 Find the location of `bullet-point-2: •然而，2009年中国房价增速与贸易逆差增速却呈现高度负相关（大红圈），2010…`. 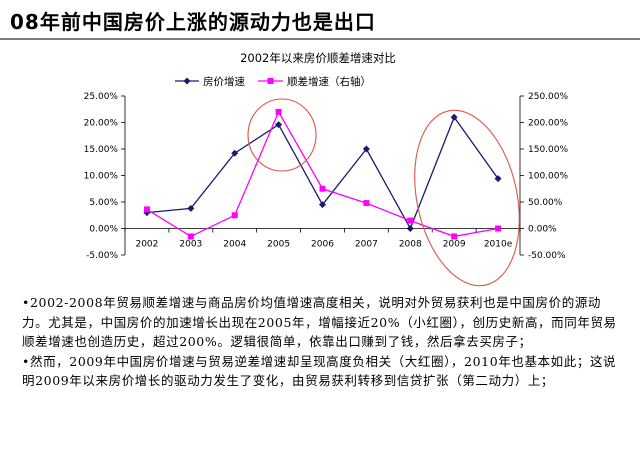

bullet-point-2: •然而，2009年中国房价增速与贸易逆差增速却呈现高度负相关（大红圈），2010… is located at coordinates (319, 371).